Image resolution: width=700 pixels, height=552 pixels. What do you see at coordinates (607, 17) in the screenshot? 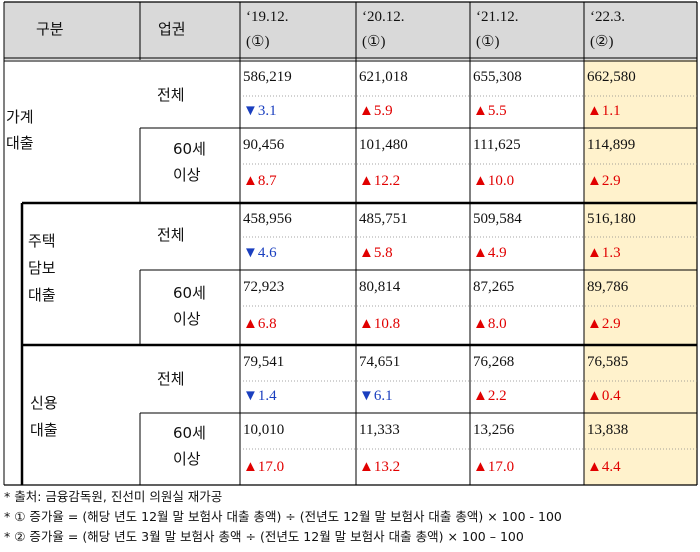
I see `header-date-col4: ‘22.3.` at bounding box center [607, 17].